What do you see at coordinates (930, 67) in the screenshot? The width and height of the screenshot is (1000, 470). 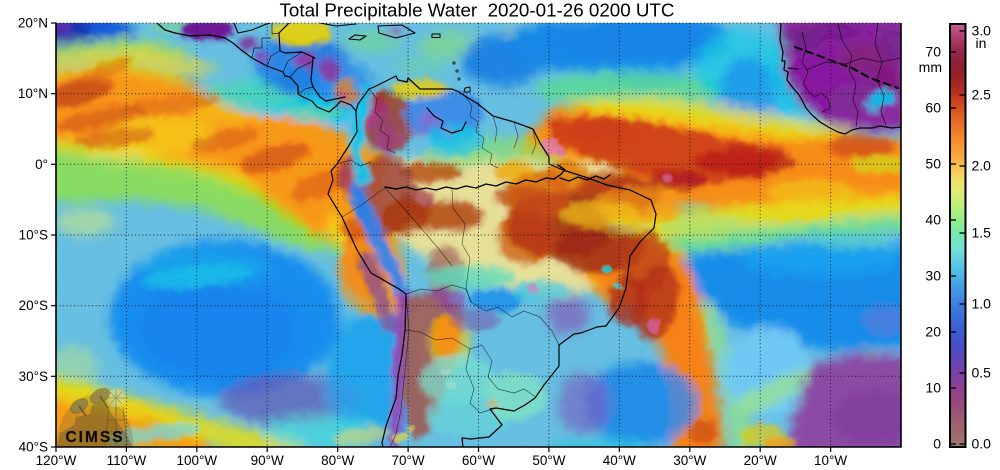 I see `svg-text: mm` at bounding box center [930, 67].